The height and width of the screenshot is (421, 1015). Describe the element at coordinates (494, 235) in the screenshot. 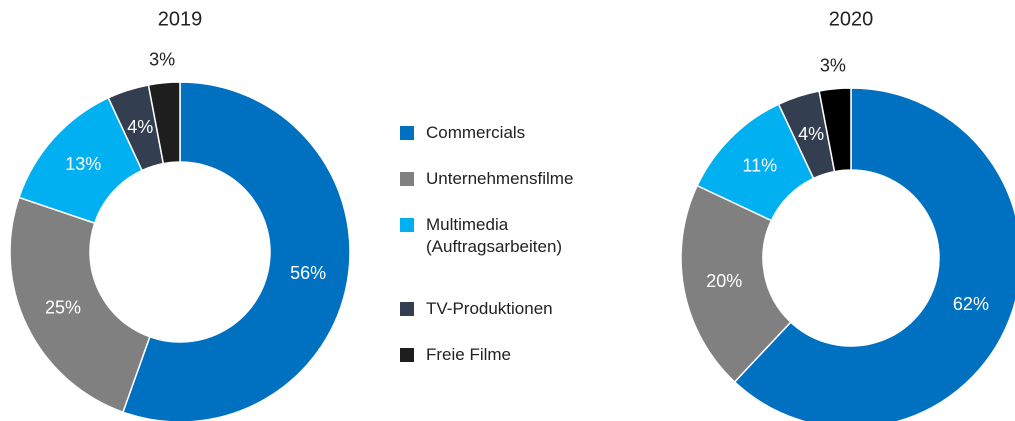

I see `legend-label: Multimedia (Auftragsarbeiten)` at that location.